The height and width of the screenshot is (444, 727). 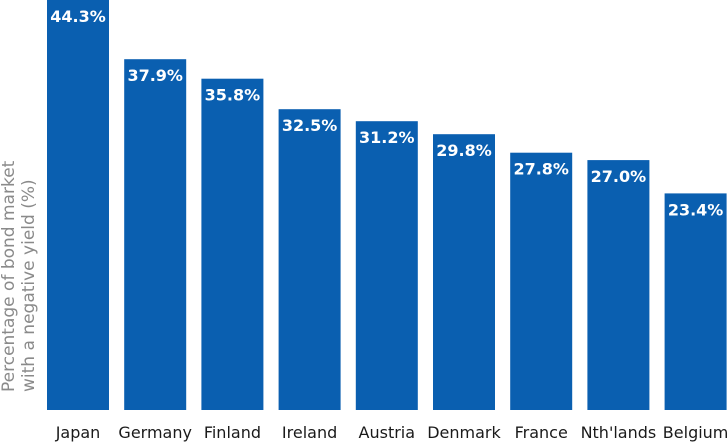 What do you see at coordinates (309, 432) in the screenshot?
I see `category-label: Ireland` at bounding box center [309, 432].